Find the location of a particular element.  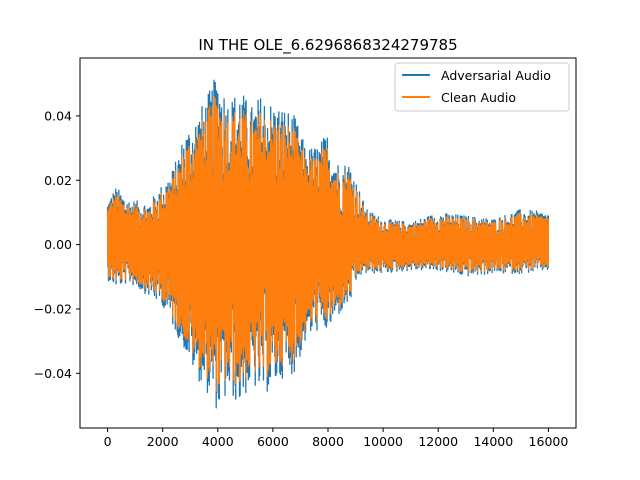

x-tick-label: 14000 is located at coordinates (493, 441).